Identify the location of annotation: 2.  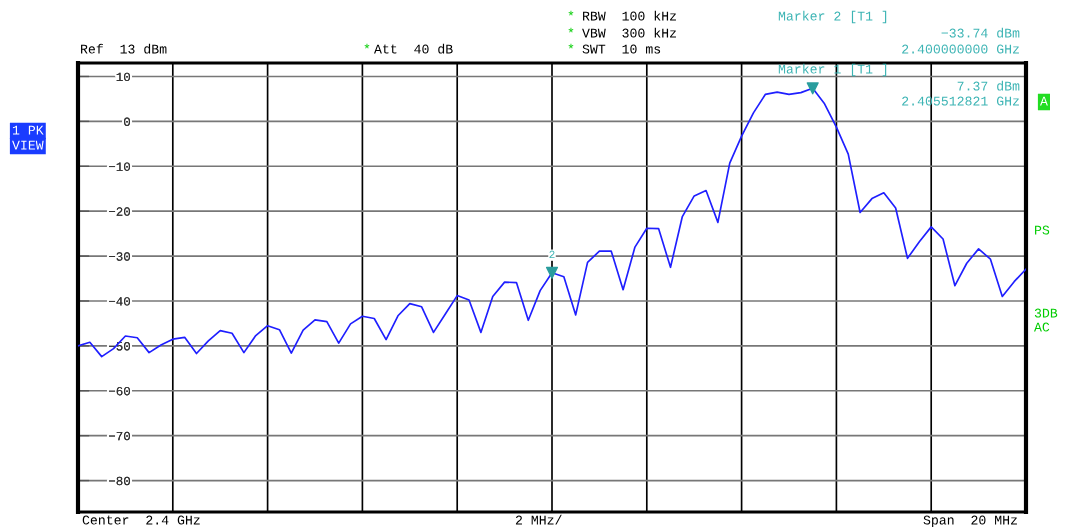
(552, 254).